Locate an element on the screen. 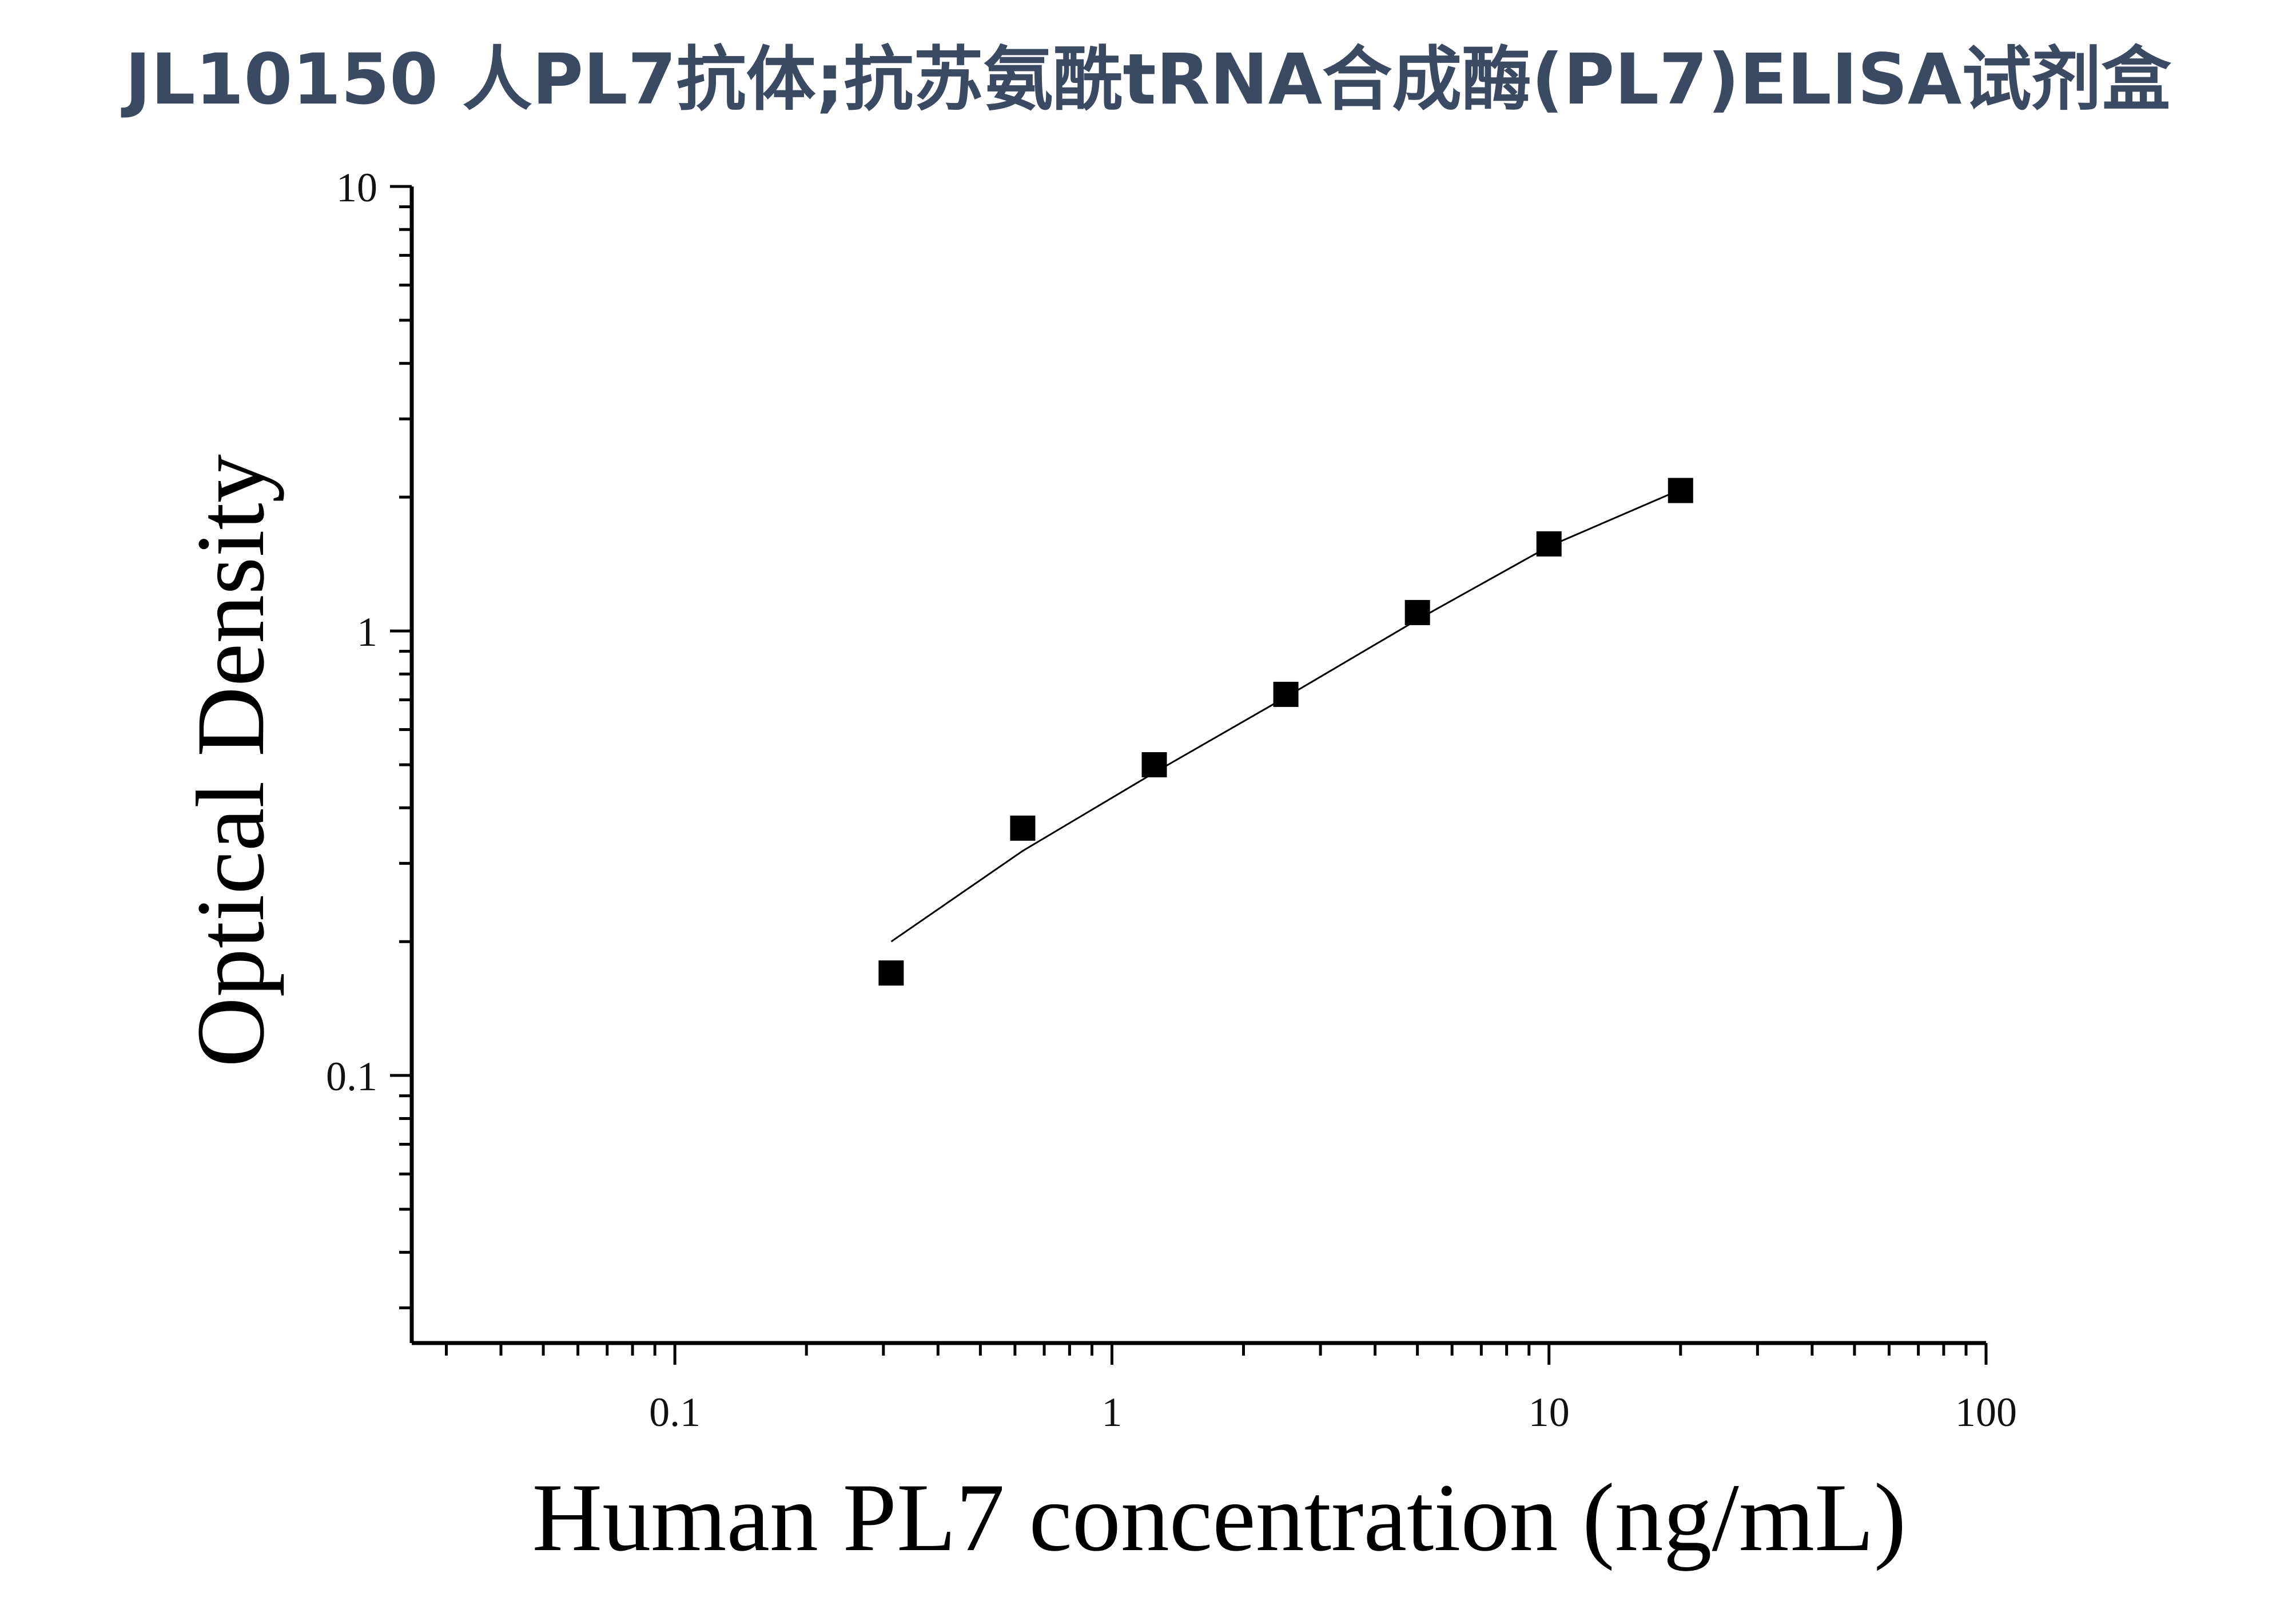 The height and width of the screenshot is (1605, 2296). x-axis-title: Human PL7 concentration (ng/mL) is located at coordinates (1219, 1517).